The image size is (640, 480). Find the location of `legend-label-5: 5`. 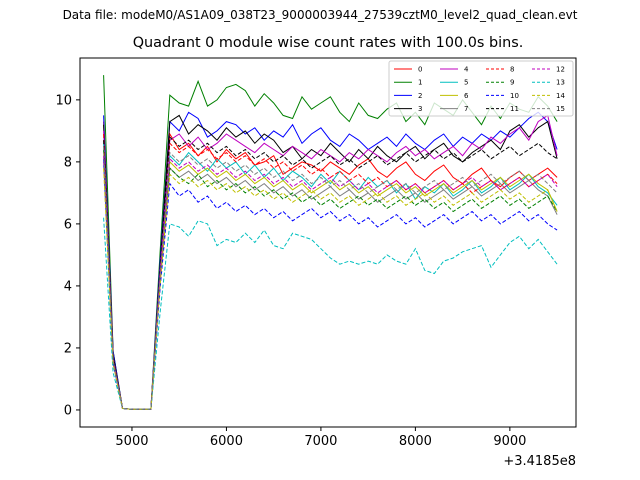

legend-label-5: 5 is located at coordinates (466, 83).